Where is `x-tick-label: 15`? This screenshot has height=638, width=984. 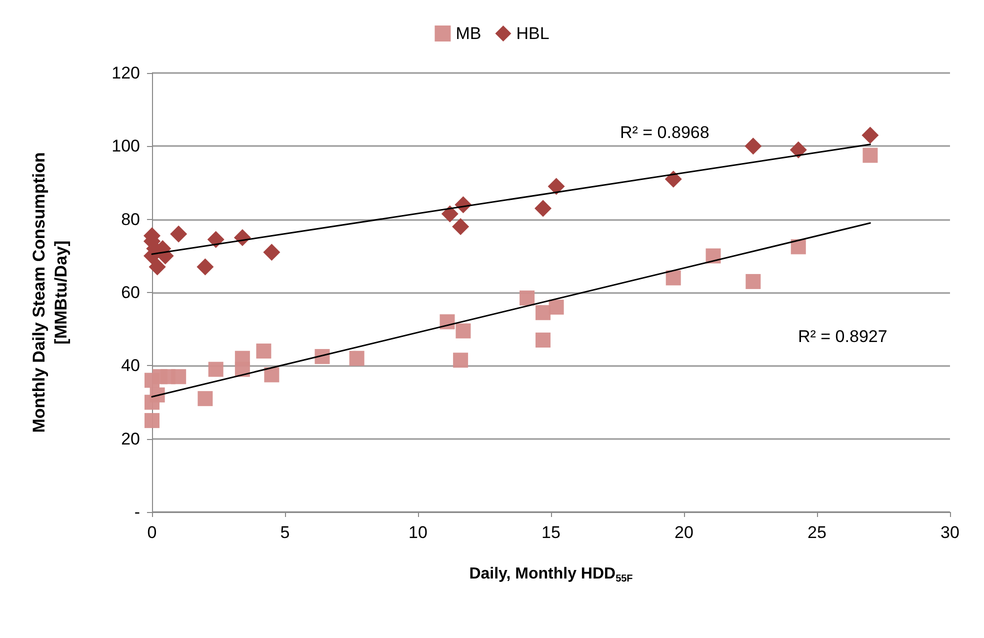 x-tick-label: 15 is located at coordinates (551, 532).